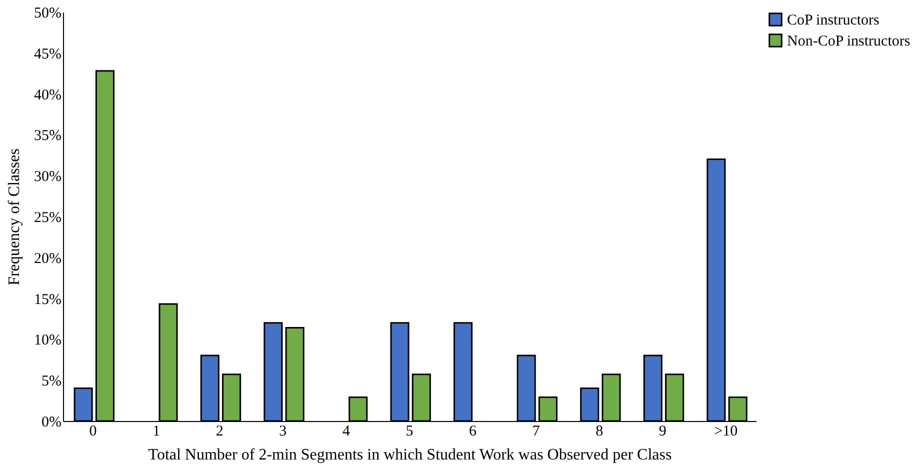  What do you see at coordinates (48, 136) in the screenshot?
I see `y-tick-label: 35%` at bounding box center [48, 136].